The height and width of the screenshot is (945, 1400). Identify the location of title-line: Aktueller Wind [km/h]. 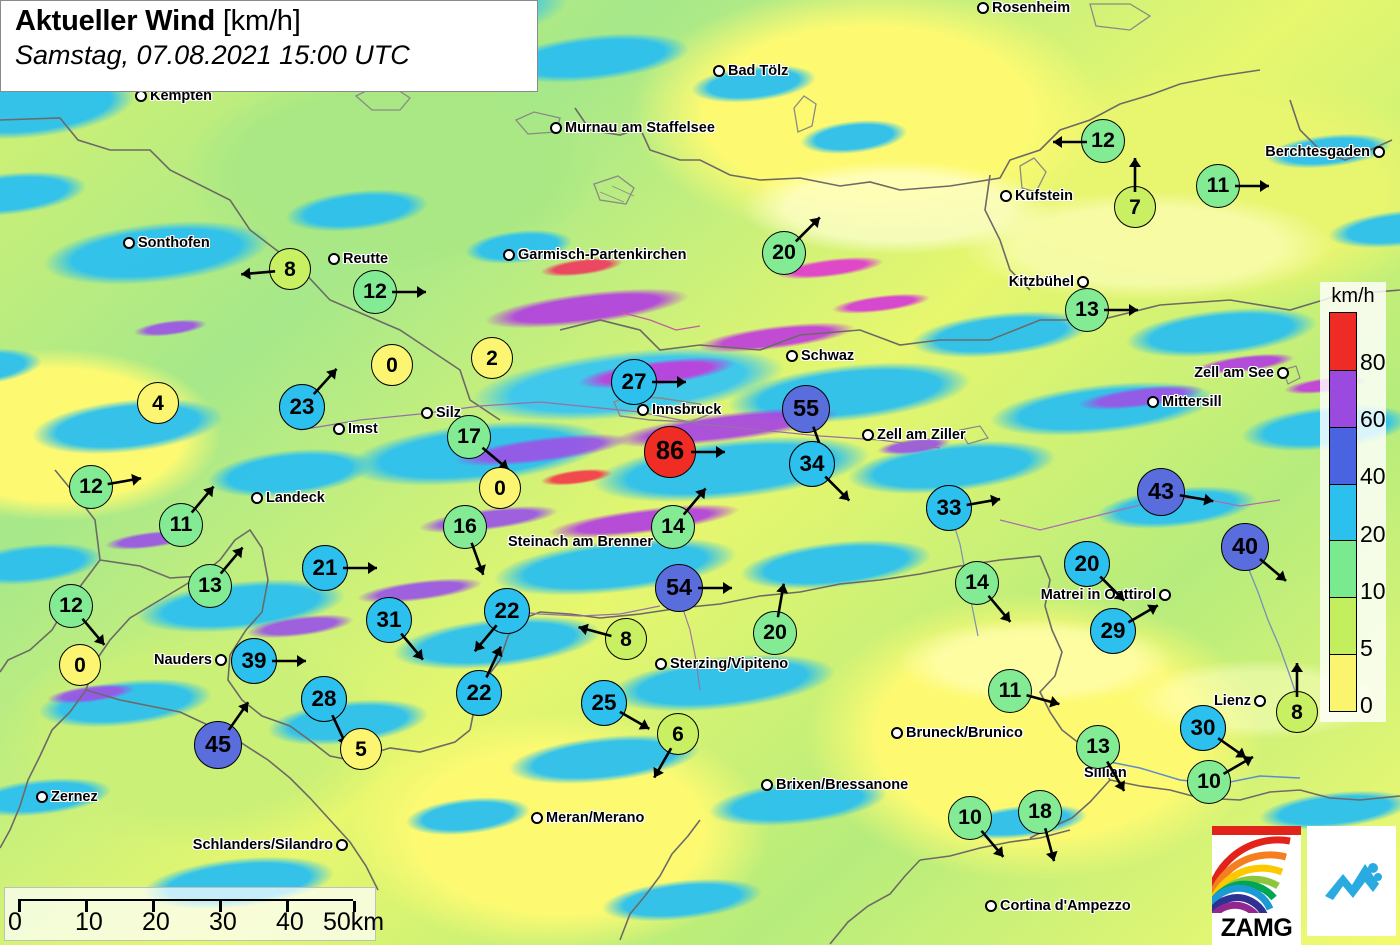
(271, 21).